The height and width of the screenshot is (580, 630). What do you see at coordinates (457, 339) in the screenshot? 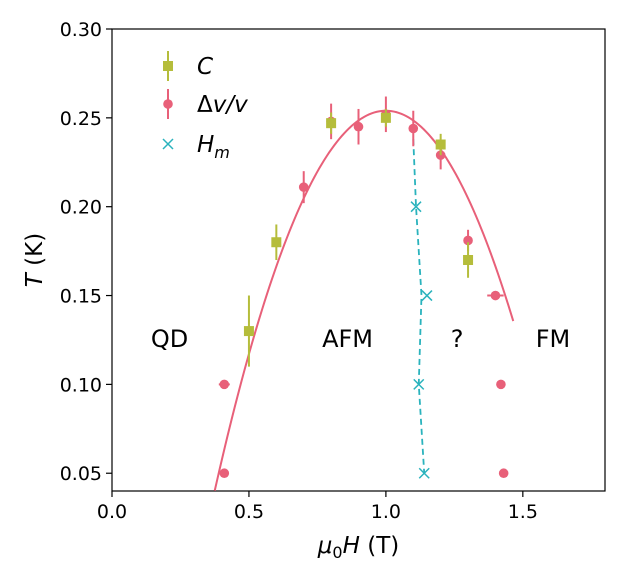
I see `region-label: ?` at bounding box center [457, 339].